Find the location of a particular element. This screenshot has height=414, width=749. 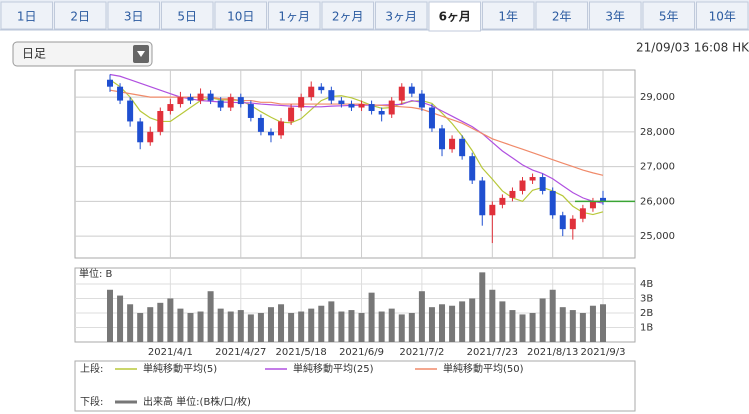

y-tick-label: 25,000 is located at coordinates (657, 236).